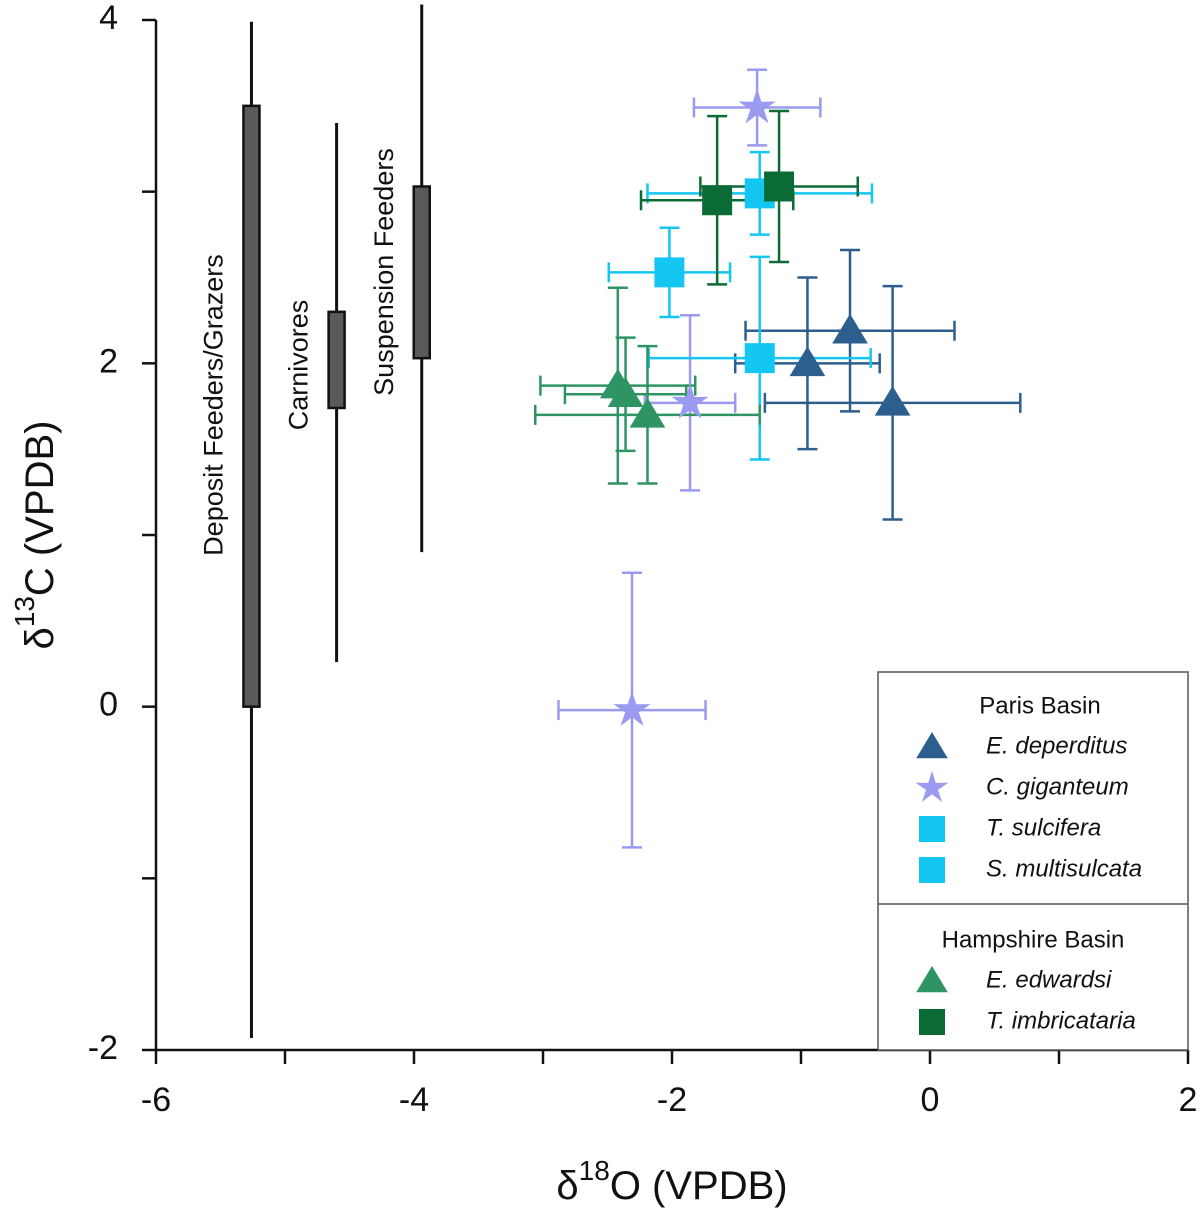  Describe the element at coordinates (1064, 868) in the screenshot. I see `legend-label: S. multisulcata` at that location.